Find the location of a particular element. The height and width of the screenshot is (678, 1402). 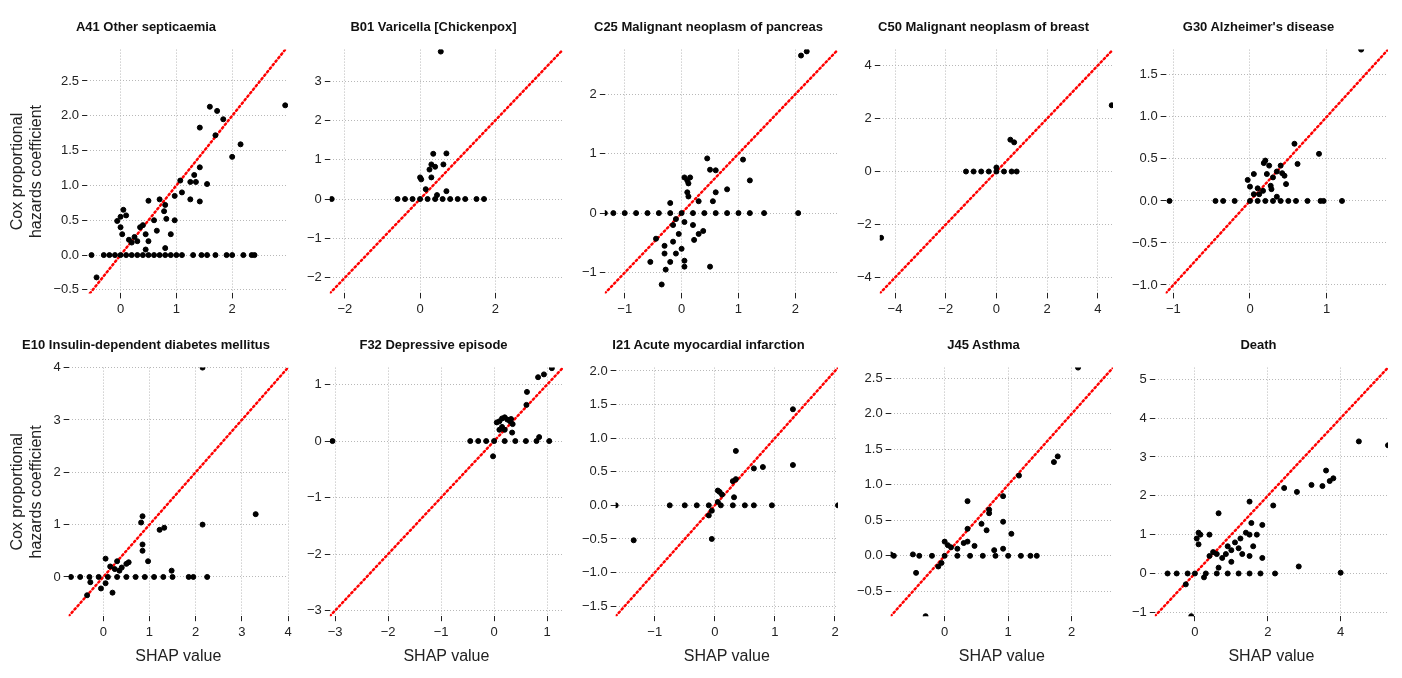

chart-title: C25 Malignant neoplasm of pancreas is located at coordinates (708, 27).